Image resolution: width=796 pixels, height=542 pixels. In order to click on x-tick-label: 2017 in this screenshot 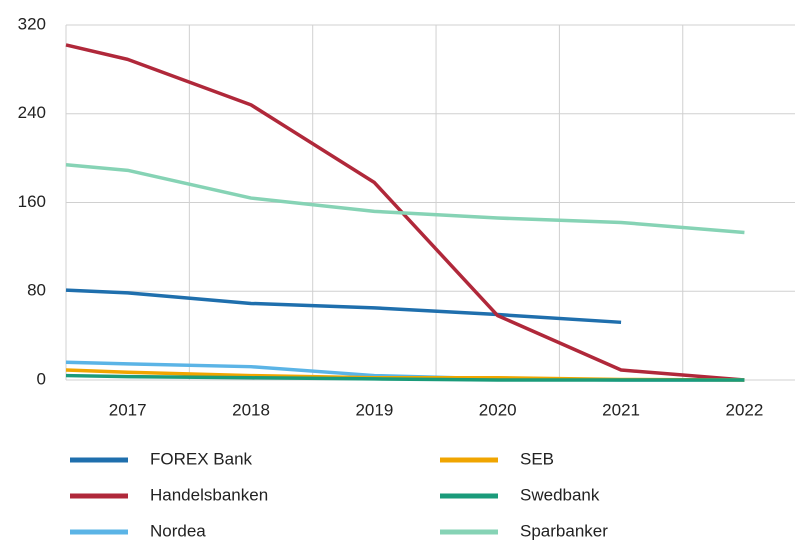, I will do `click(128, 409)`.